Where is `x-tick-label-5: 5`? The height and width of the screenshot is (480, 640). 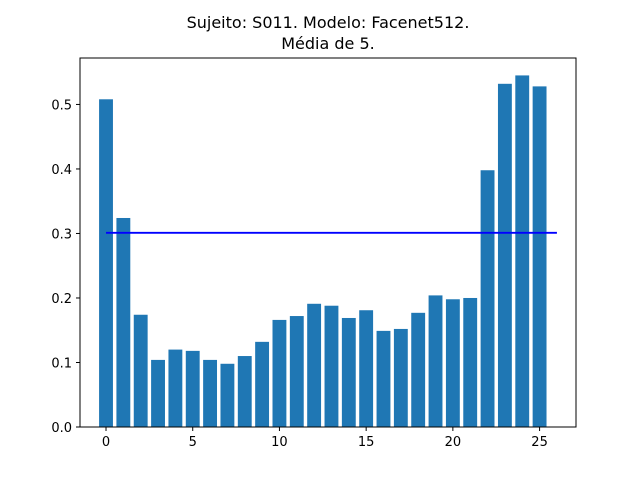 x-tick-label-5: 5 is located at coordinates (193, 442).